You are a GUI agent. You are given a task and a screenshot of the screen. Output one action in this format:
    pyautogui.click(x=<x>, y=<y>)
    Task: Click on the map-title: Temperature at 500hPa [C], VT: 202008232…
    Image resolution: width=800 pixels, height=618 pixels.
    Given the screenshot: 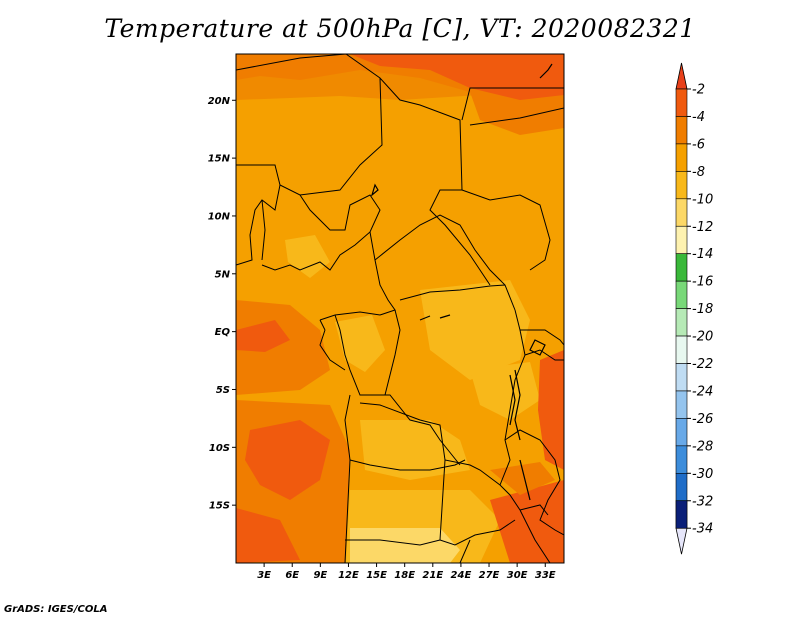 What is the action you would take?
    pyautogui.click(x=400, y=28)
    